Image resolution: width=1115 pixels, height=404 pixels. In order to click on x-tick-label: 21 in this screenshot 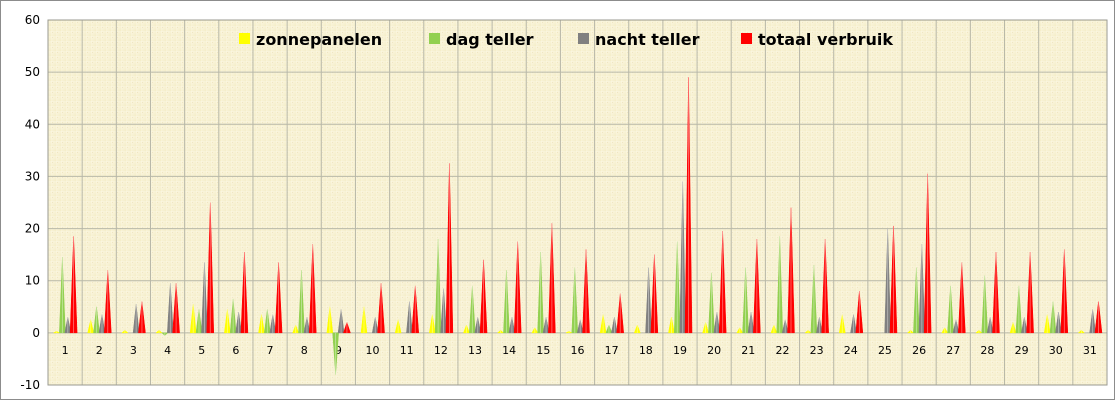, I will do `click(748, 350)`.